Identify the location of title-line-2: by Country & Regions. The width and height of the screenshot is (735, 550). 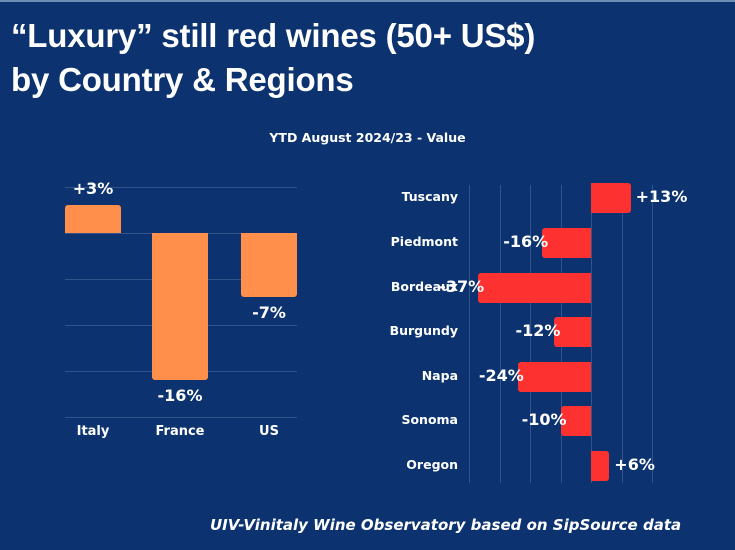
(182, 79).